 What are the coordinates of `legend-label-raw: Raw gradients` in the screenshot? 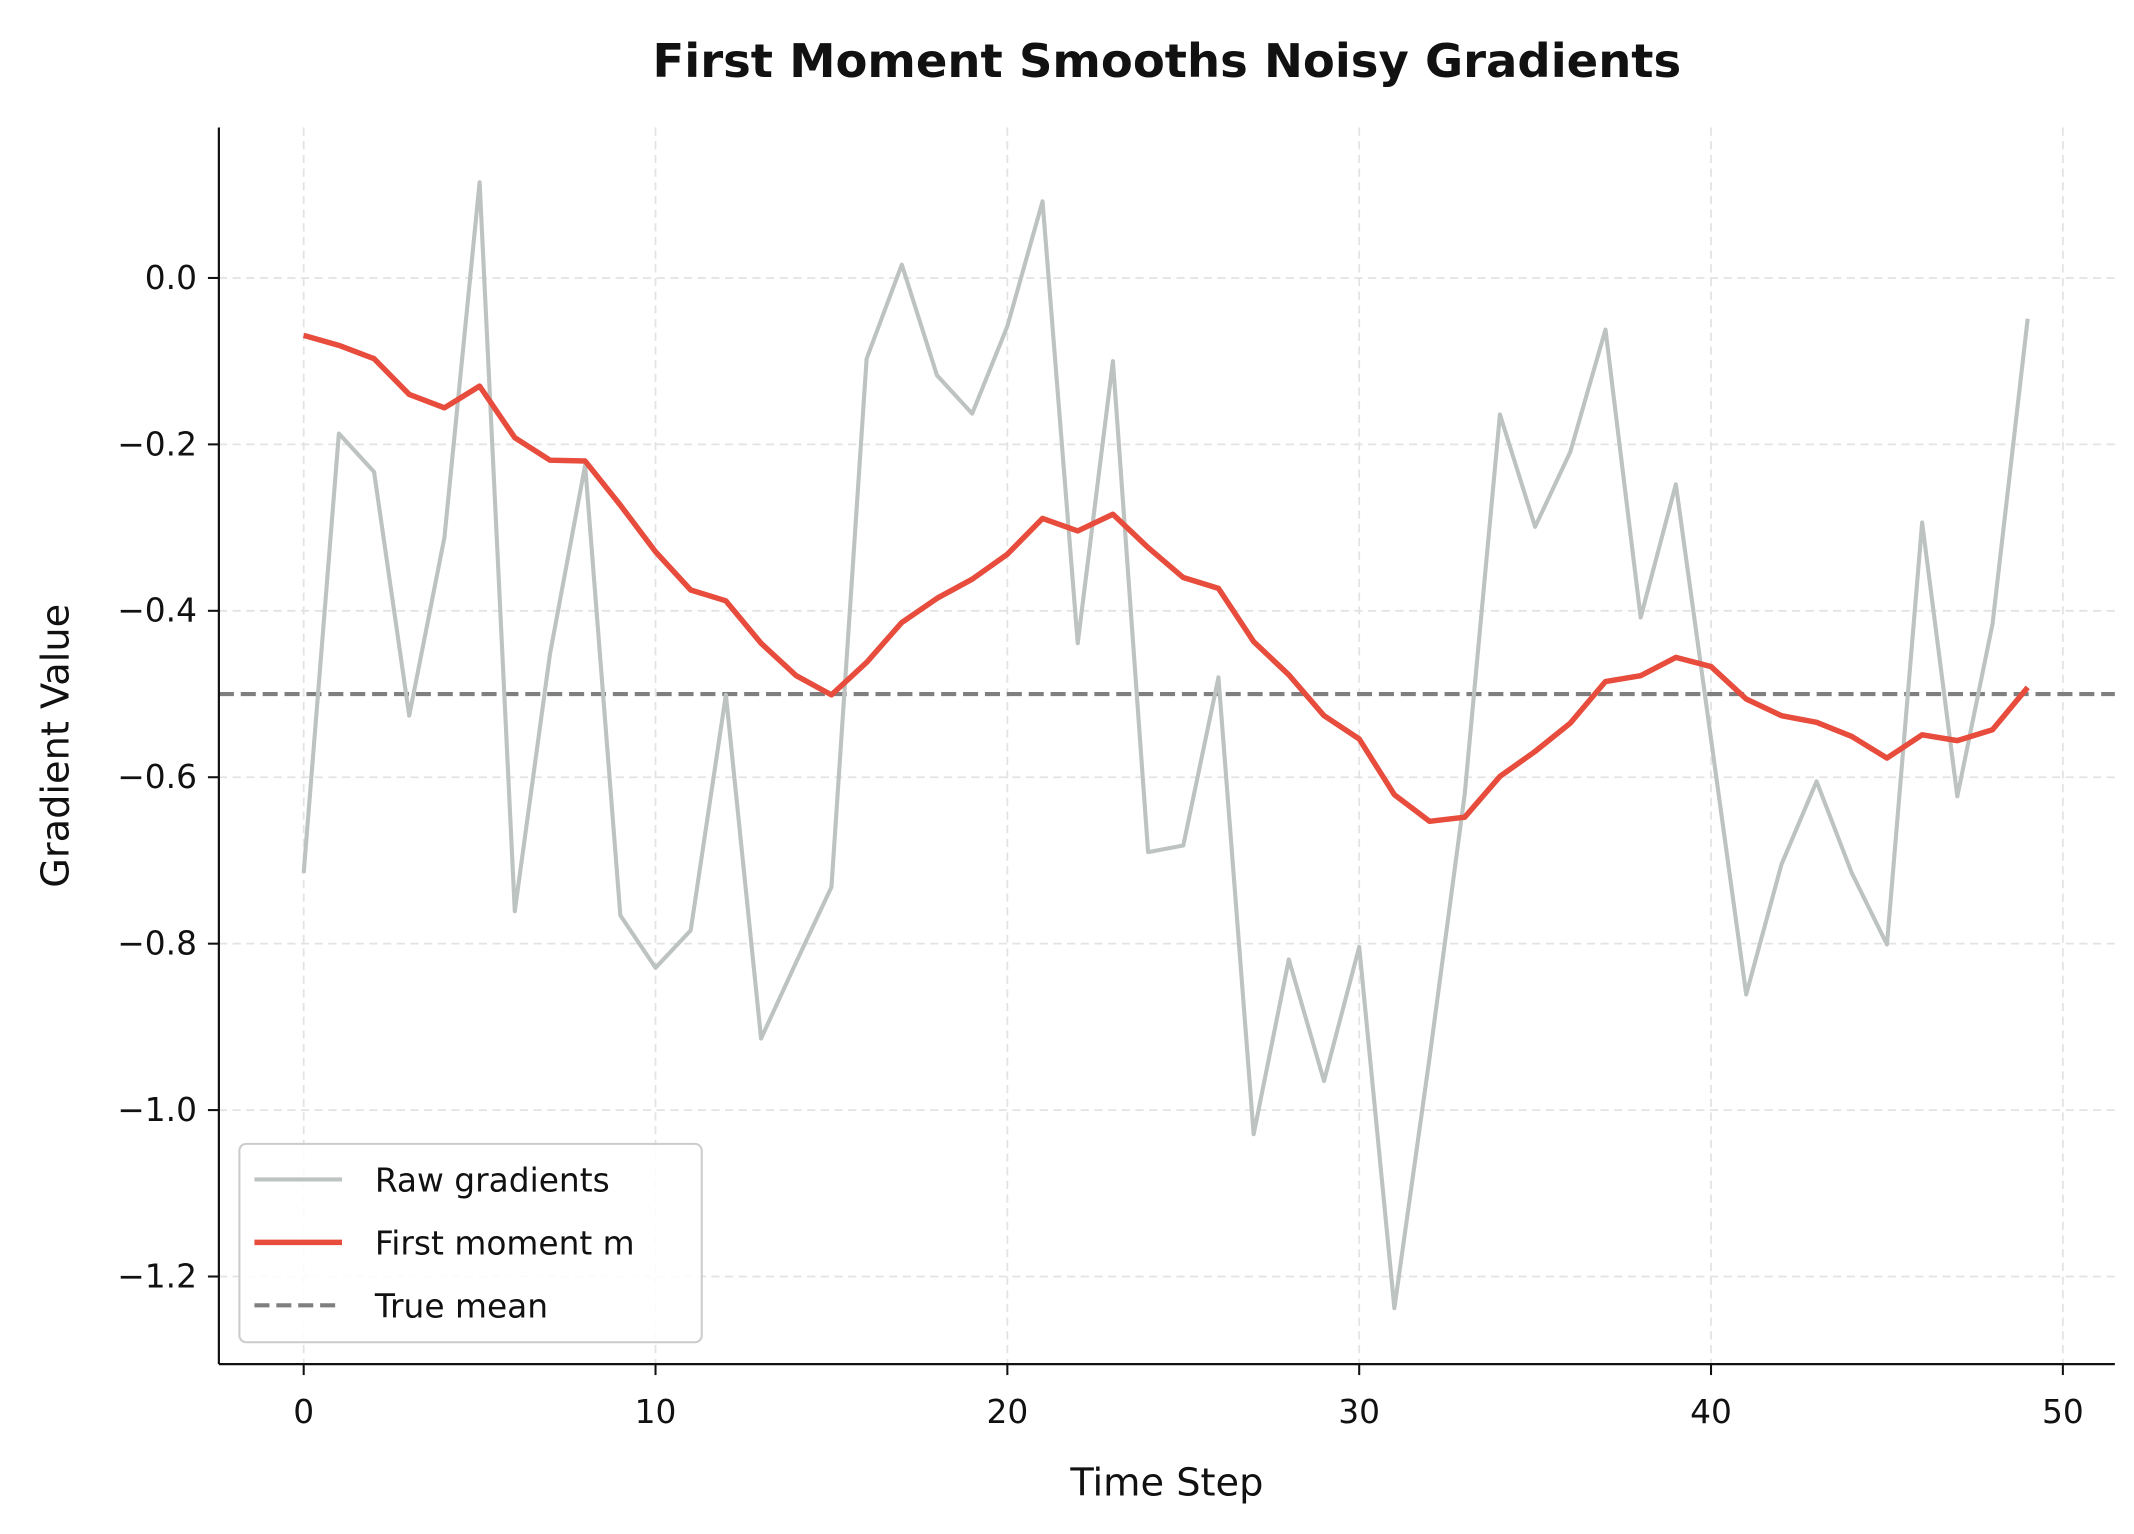 It's located at (492, 1181).